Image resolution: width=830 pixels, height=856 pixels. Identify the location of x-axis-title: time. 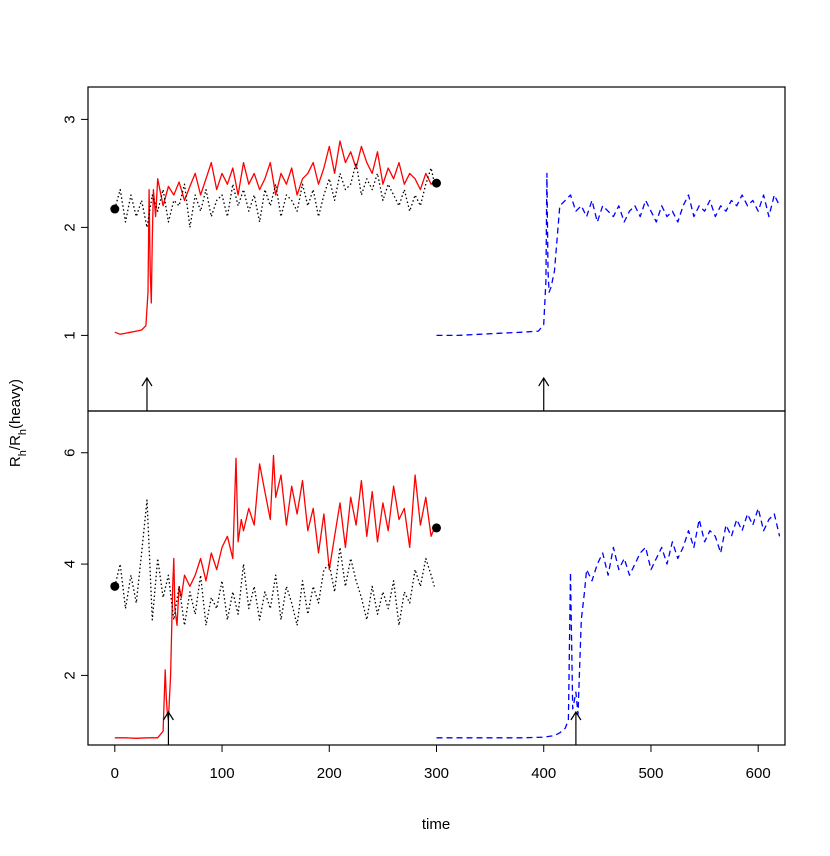
(436, 824).